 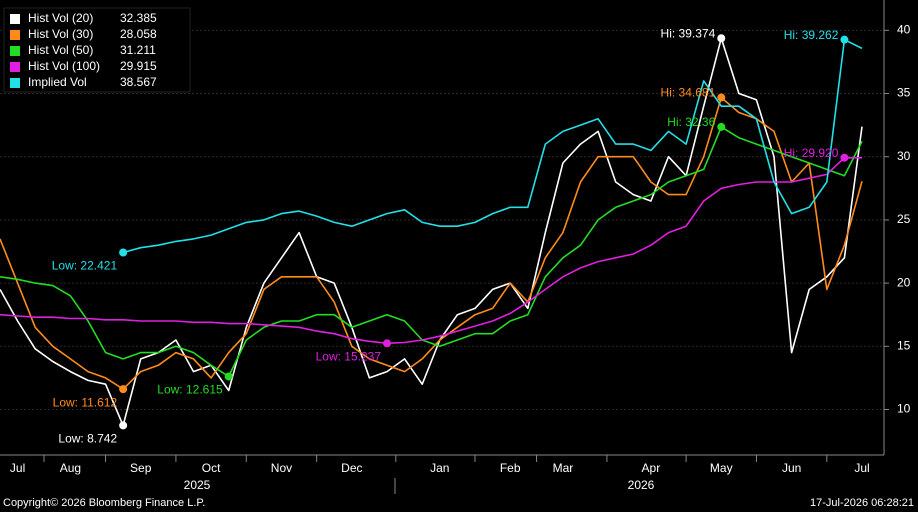 I want to click on x-tick-label: May, so click(x=721, y=468).